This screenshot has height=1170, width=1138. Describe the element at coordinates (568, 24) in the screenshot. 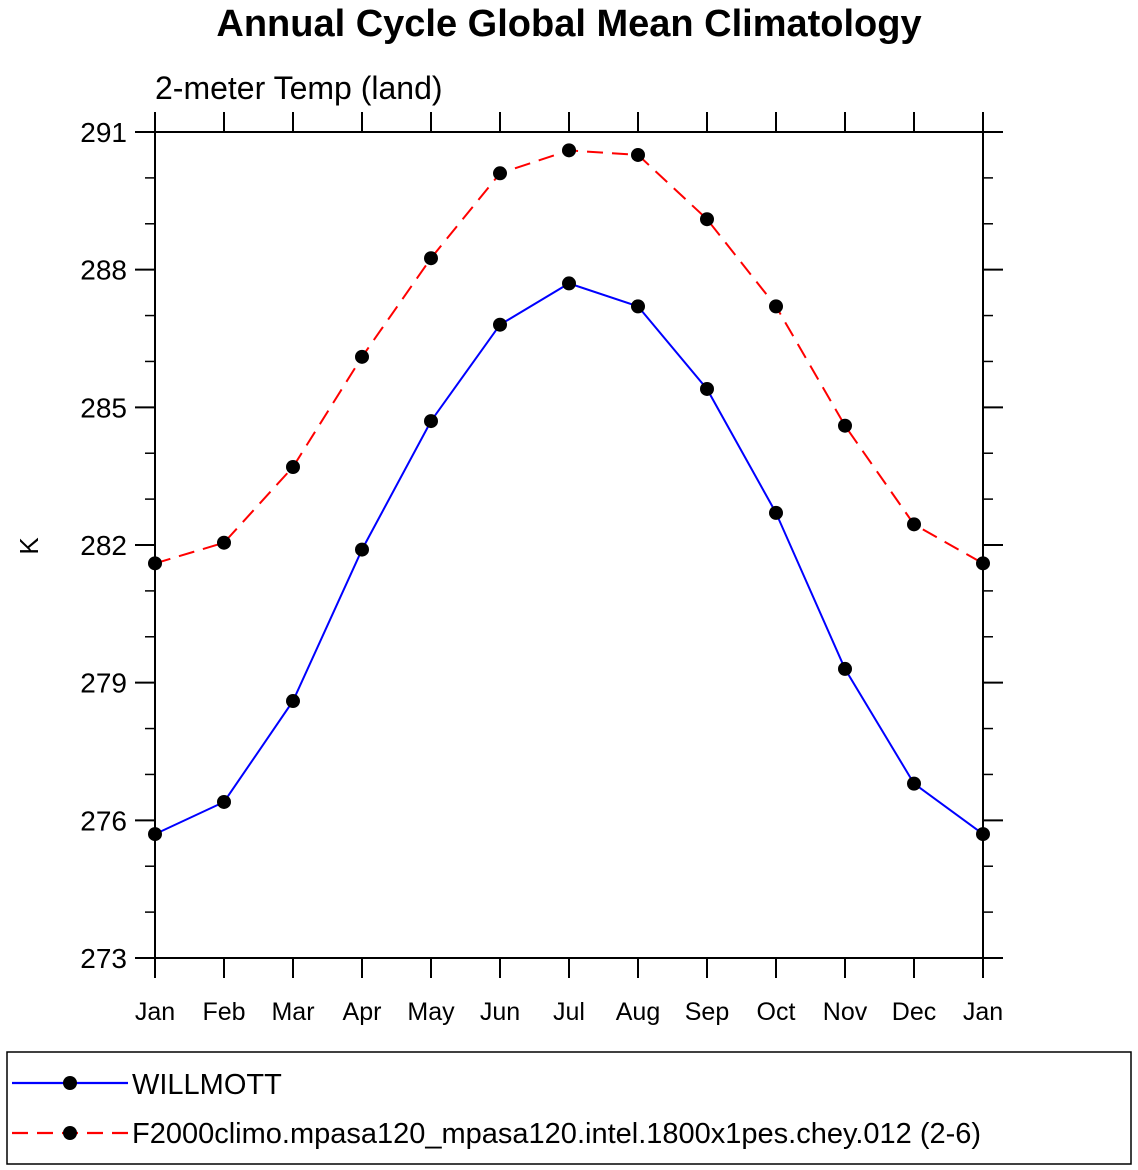

I see `chart-title: Annual Cycle Global Mean Climatology` at that location.